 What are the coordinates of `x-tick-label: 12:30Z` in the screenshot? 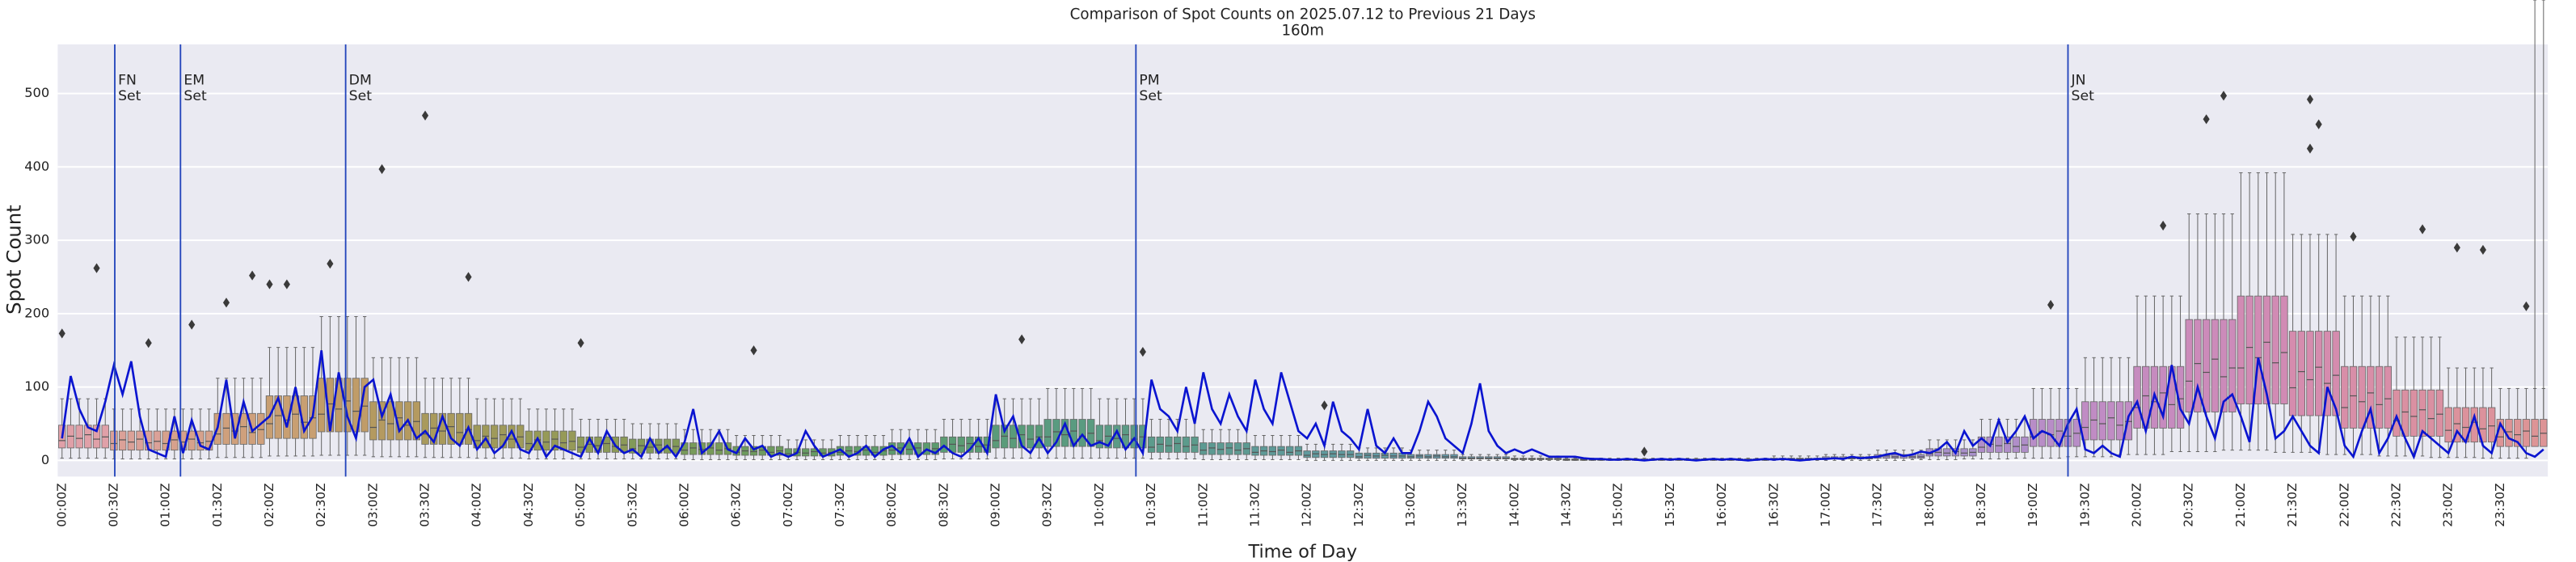 It's located at (1358, 504).